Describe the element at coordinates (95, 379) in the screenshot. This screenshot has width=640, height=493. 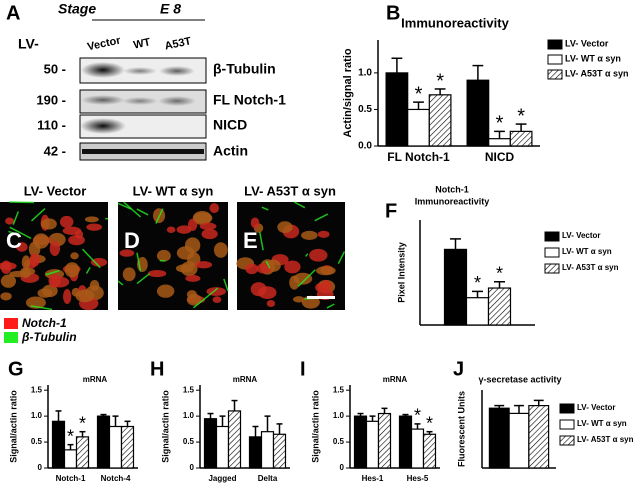
I see `chart-title: mRNA` at that location.